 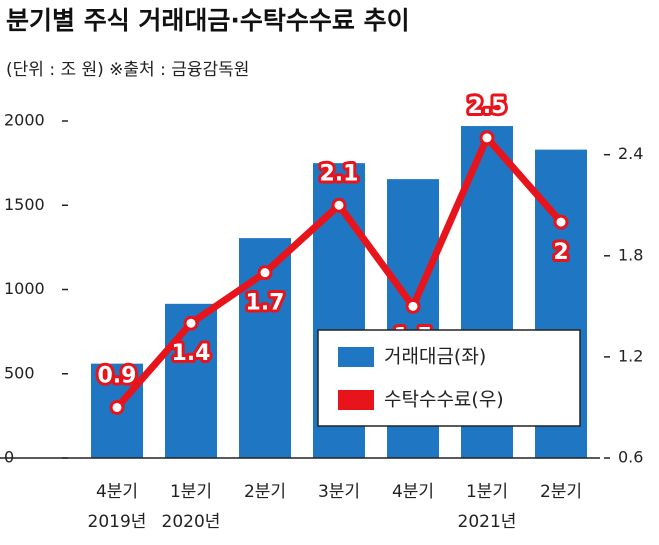 I want to click on legend-label: 거래대금(좌), so click(x=435, y=357).